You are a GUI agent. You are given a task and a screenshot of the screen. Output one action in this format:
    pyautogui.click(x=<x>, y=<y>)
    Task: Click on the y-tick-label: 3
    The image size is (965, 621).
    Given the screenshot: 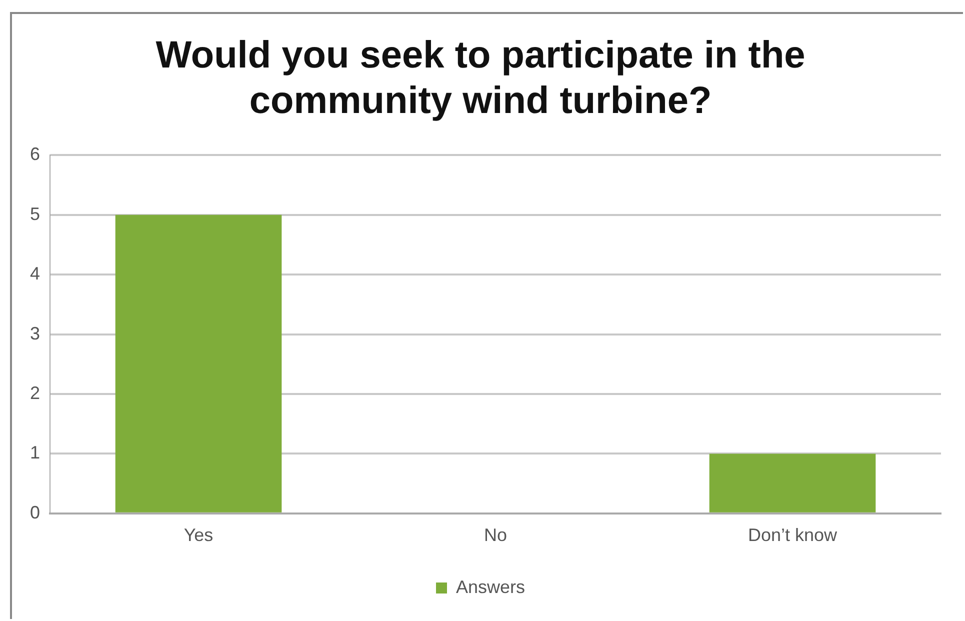 What is the action you would take?
    pyautogui.click(x=35, y=333)
    